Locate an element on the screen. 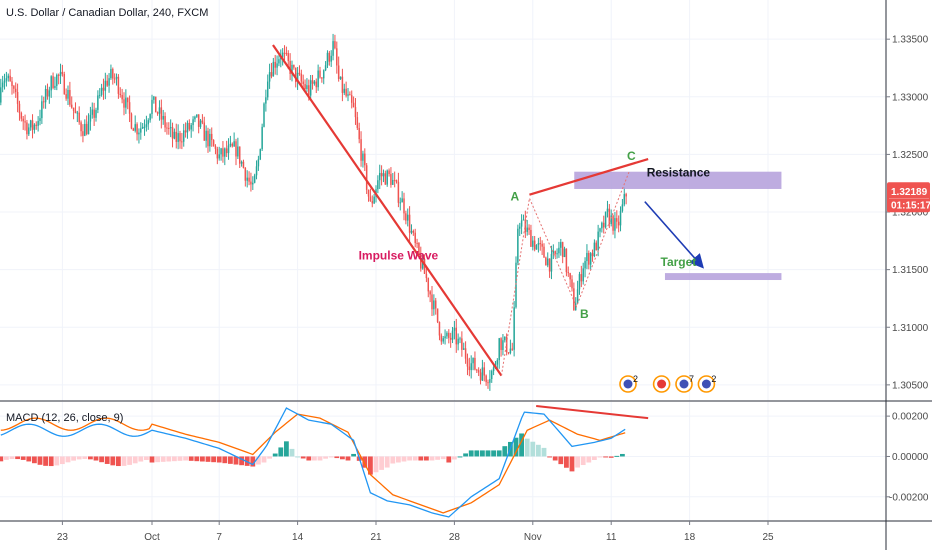 The image size is (932, 550). annotation-b: B is located at coordinates (584, 314).